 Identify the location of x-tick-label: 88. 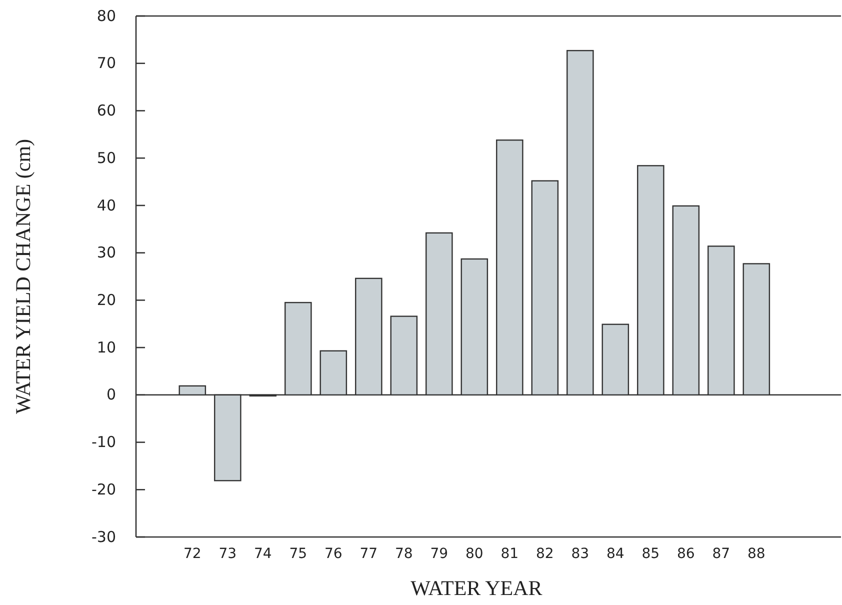
(756, 554).